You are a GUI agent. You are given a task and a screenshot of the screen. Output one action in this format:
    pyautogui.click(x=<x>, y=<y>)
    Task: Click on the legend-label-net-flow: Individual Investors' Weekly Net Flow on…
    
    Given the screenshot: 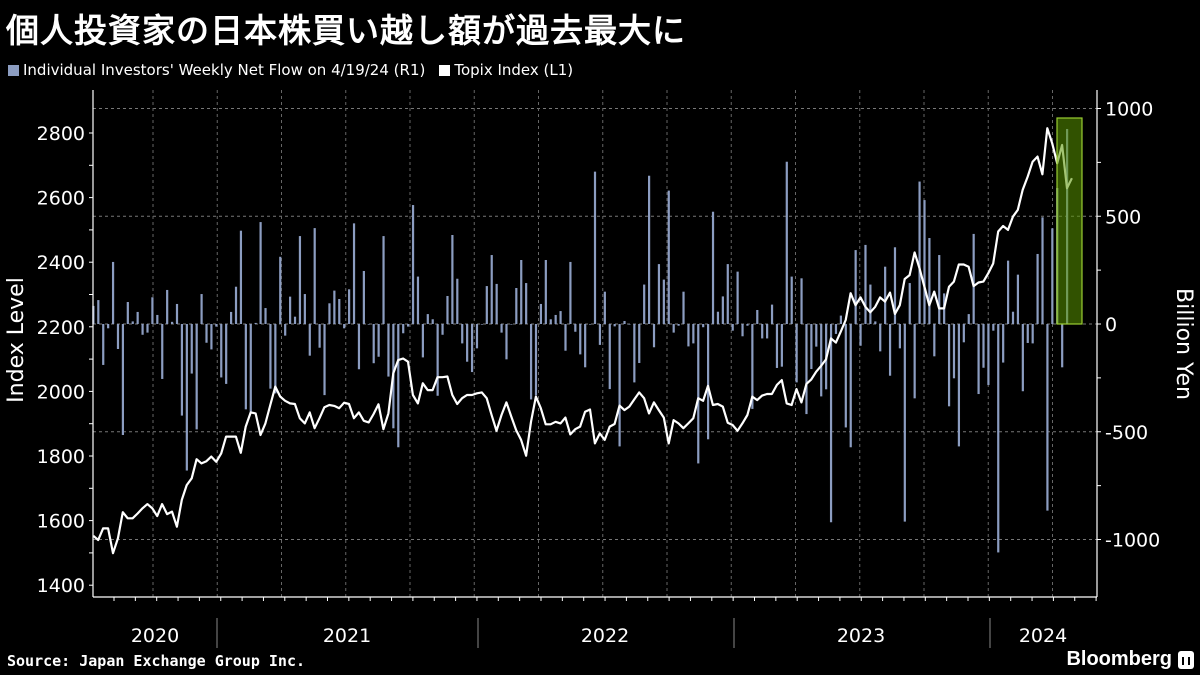 What is the action you would take?
    pyautogui.click(x=224, y=70)
    